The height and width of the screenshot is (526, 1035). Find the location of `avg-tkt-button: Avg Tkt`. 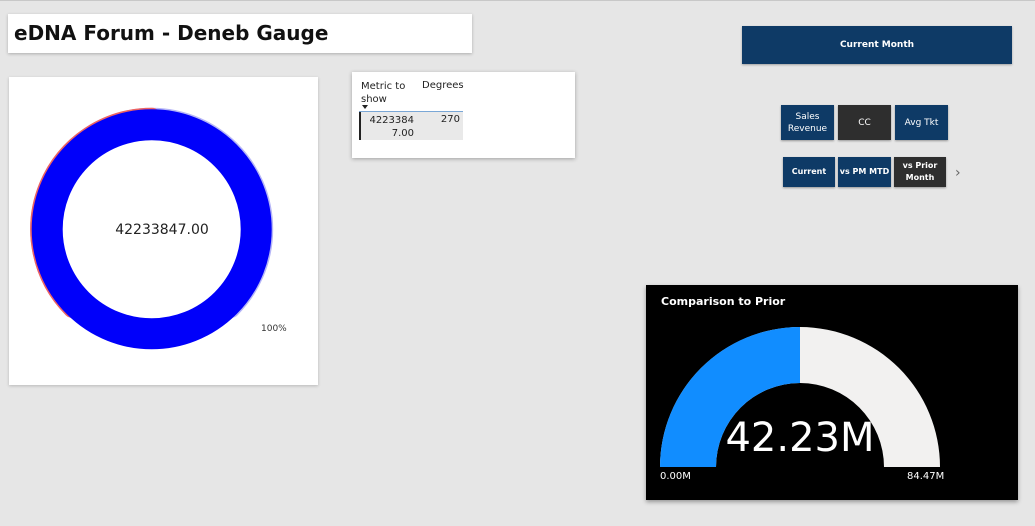

avg-tkt-button: Avg Tkt is located at coordinates (921, 122).